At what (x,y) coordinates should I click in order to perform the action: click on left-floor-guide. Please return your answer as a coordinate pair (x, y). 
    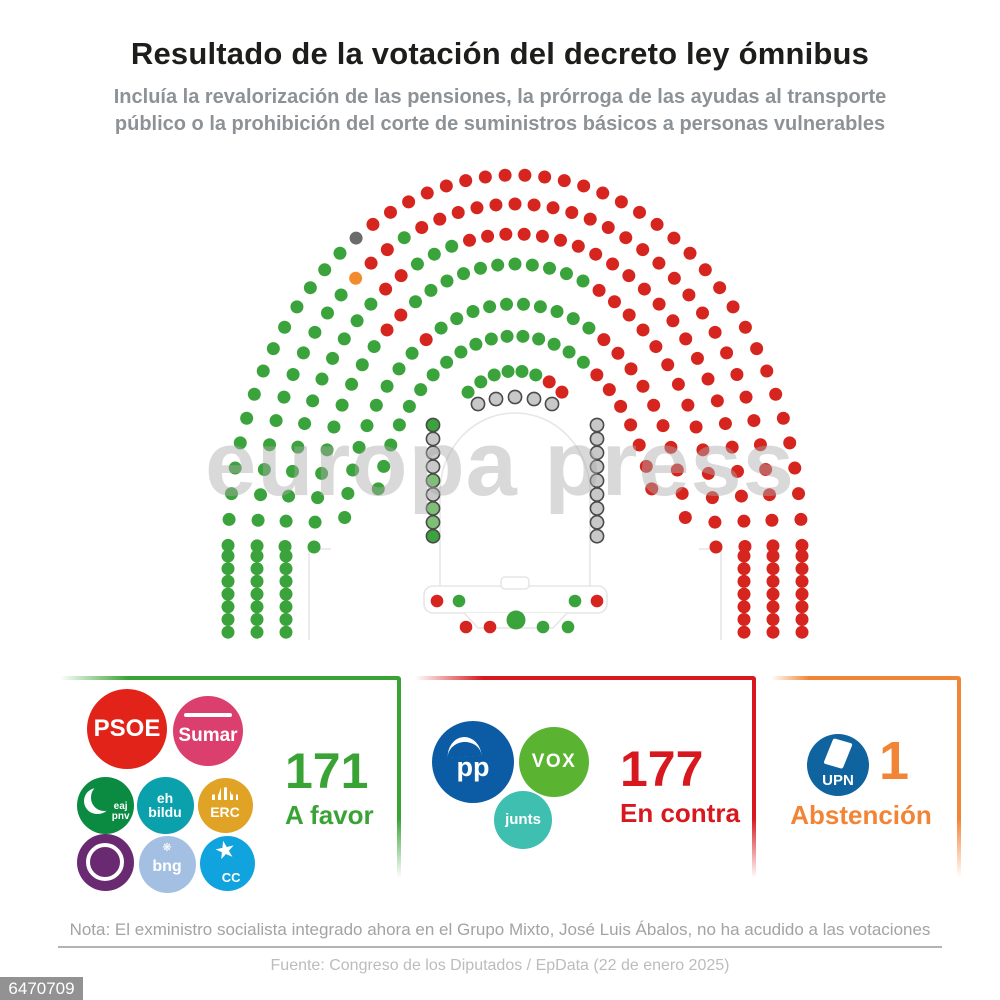
    Looking at the image, I should click on (319, 594).